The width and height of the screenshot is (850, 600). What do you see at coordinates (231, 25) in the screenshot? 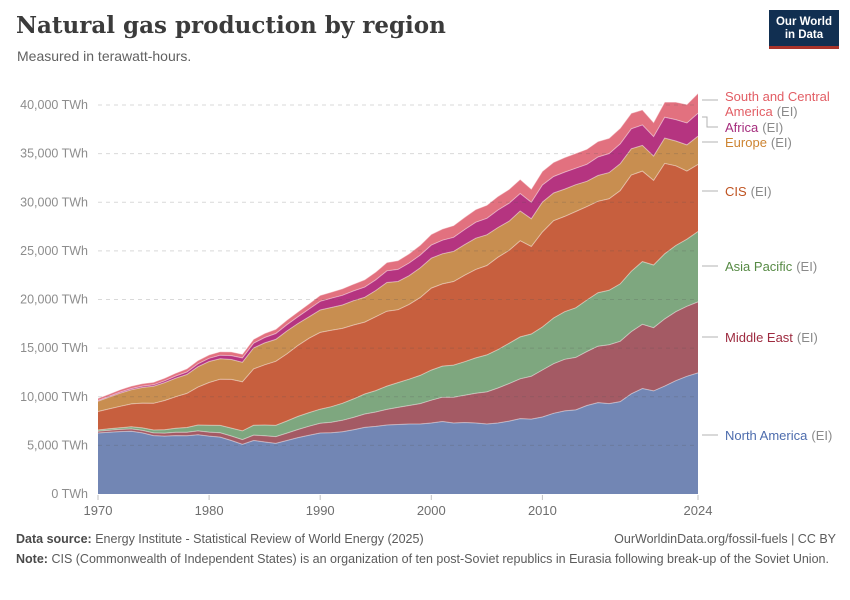
I see `page-title: Natural gas production by region` at bounding box center [231, 25].